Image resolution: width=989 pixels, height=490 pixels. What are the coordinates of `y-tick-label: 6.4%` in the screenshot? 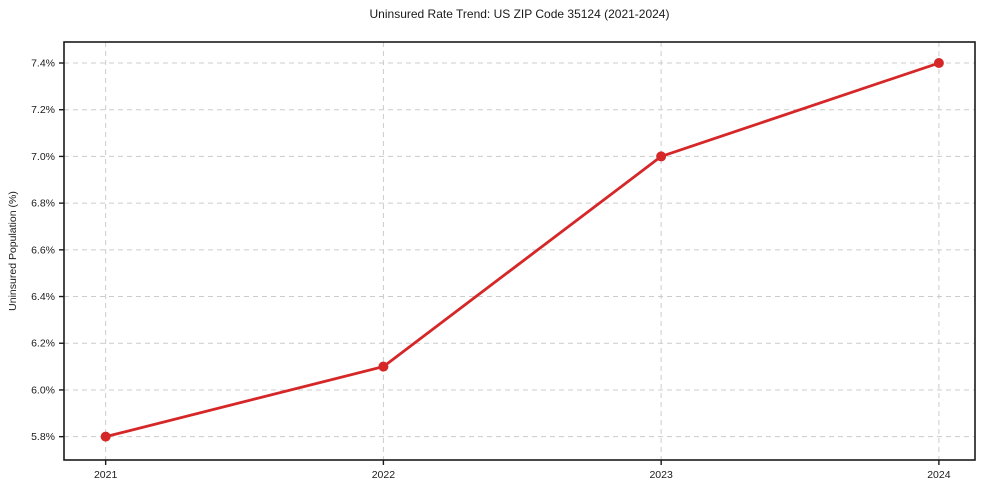 It's located at (43, 297).